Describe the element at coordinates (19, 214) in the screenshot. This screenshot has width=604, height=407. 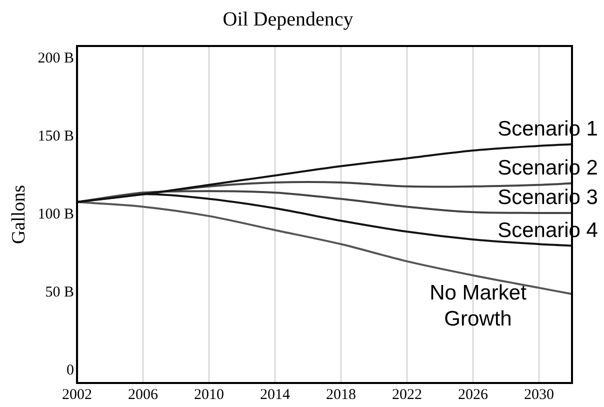
I see `y-axis-title: Gallons` at that location.